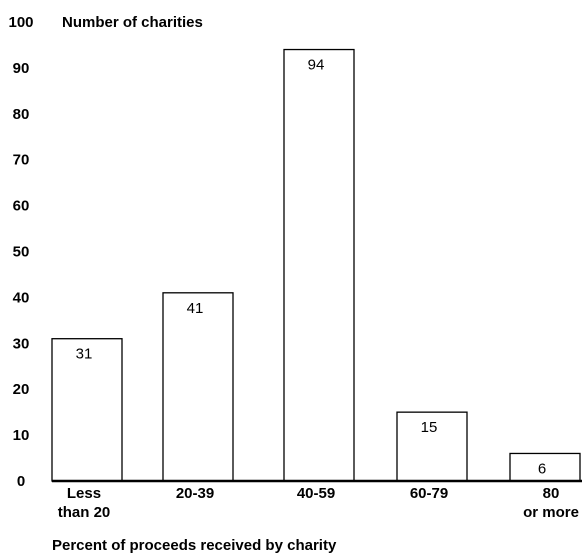 The width and height of the screenshot is (585, 557). Describe the element at coordinates (318, 503) in the screenshot. I see `category-labels: Less than 20 20-39 40-59 60-79 80 or more` at that location.